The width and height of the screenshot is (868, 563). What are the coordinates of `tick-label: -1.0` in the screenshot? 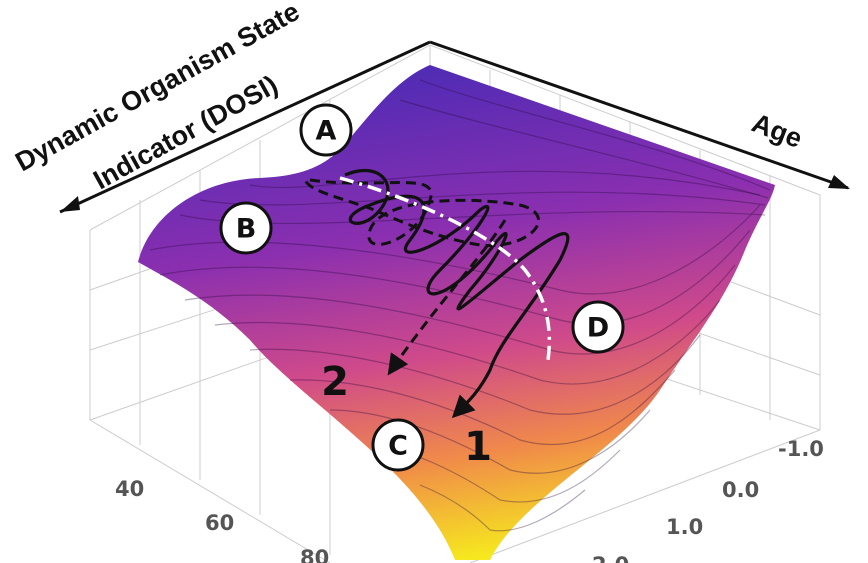 It's located at (801, 449).